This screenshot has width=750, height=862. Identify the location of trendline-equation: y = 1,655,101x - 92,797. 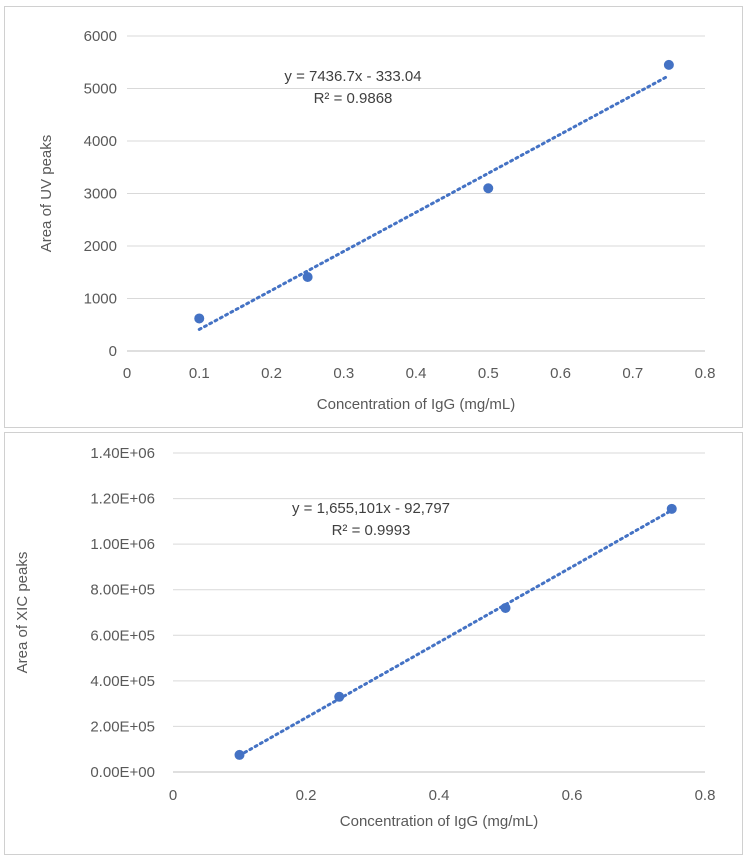
(371, 508).